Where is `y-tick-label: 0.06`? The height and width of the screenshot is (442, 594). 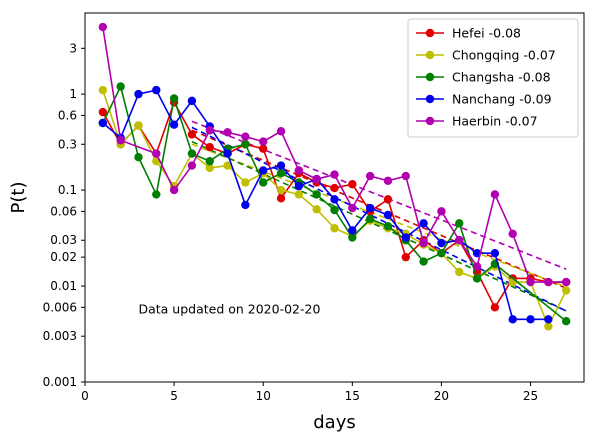 y-tick-label: 0.06 is located at coordinates (63, 211).